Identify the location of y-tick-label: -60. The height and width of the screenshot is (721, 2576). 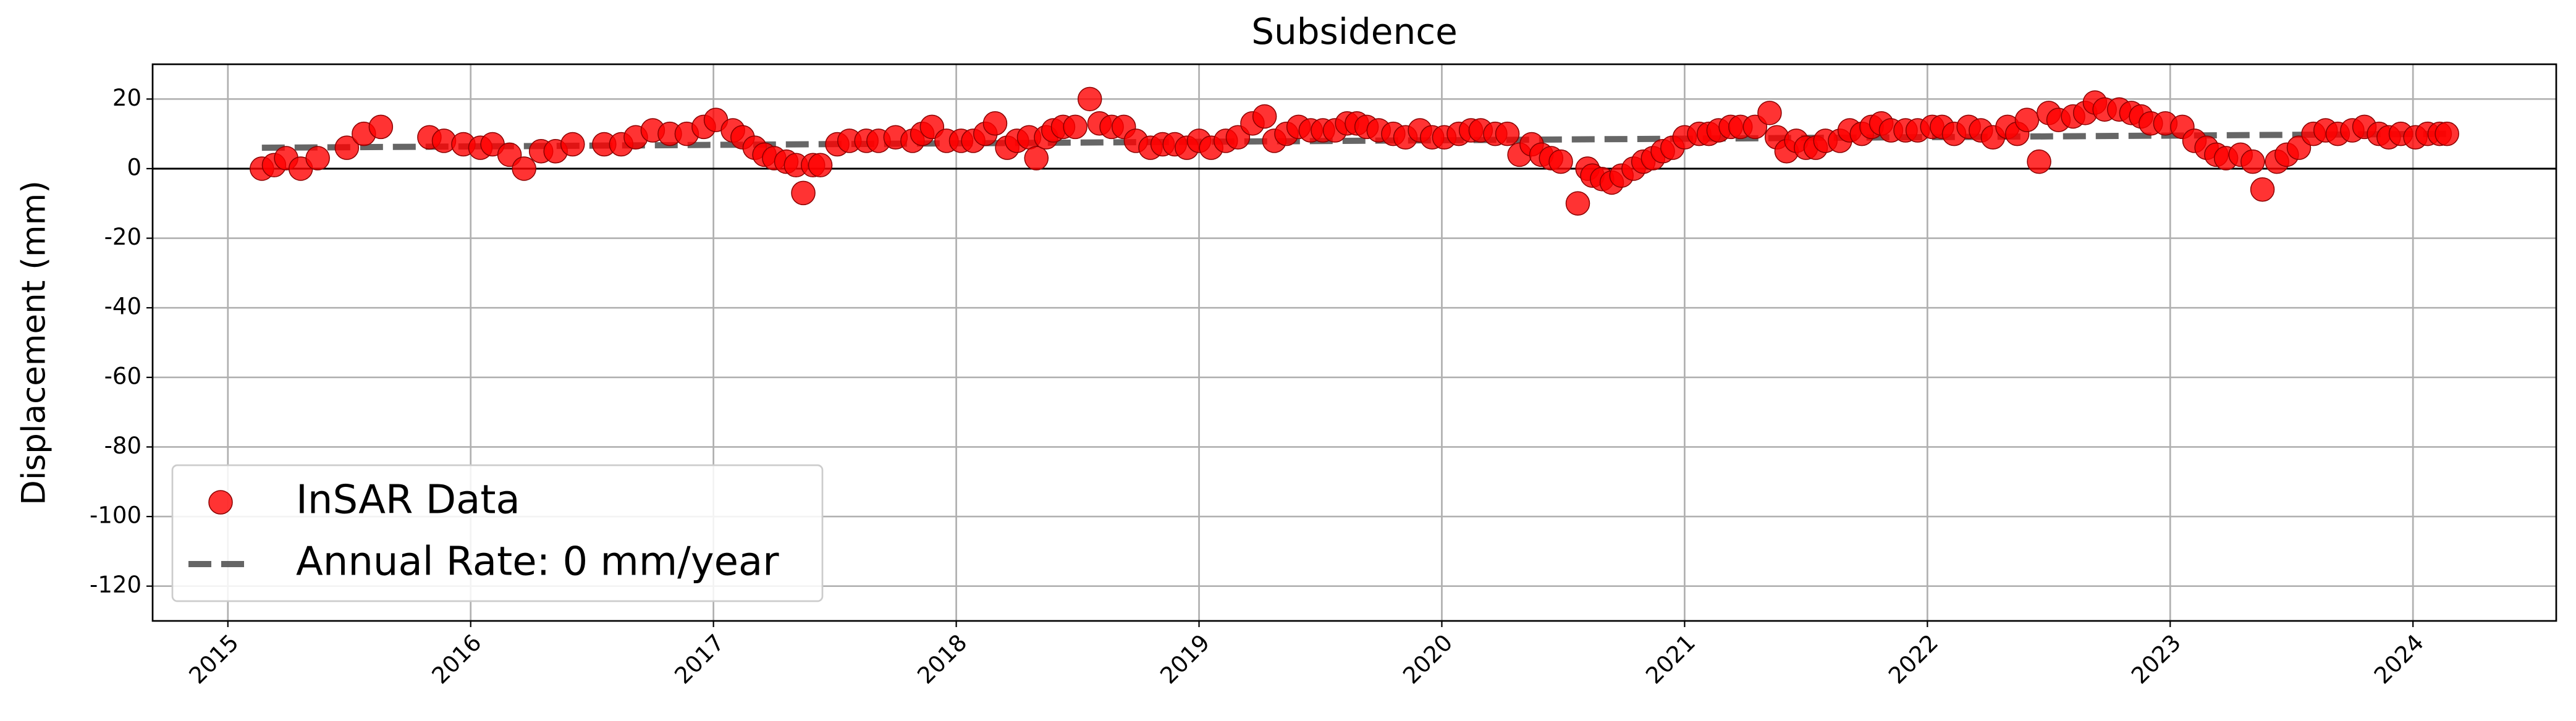
(122, 376).